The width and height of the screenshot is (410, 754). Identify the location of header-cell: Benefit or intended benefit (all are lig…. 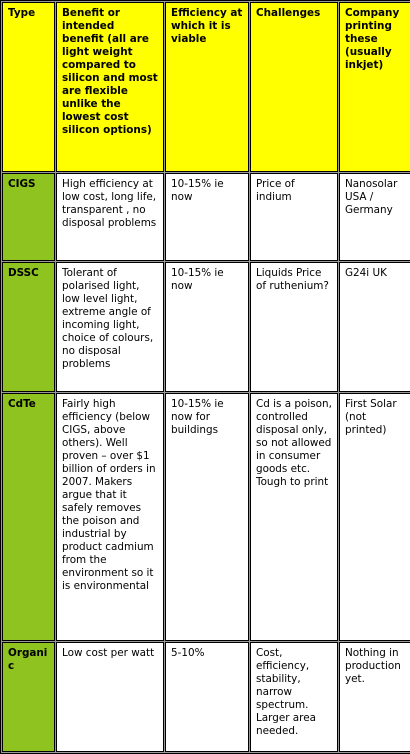
(110, 87).